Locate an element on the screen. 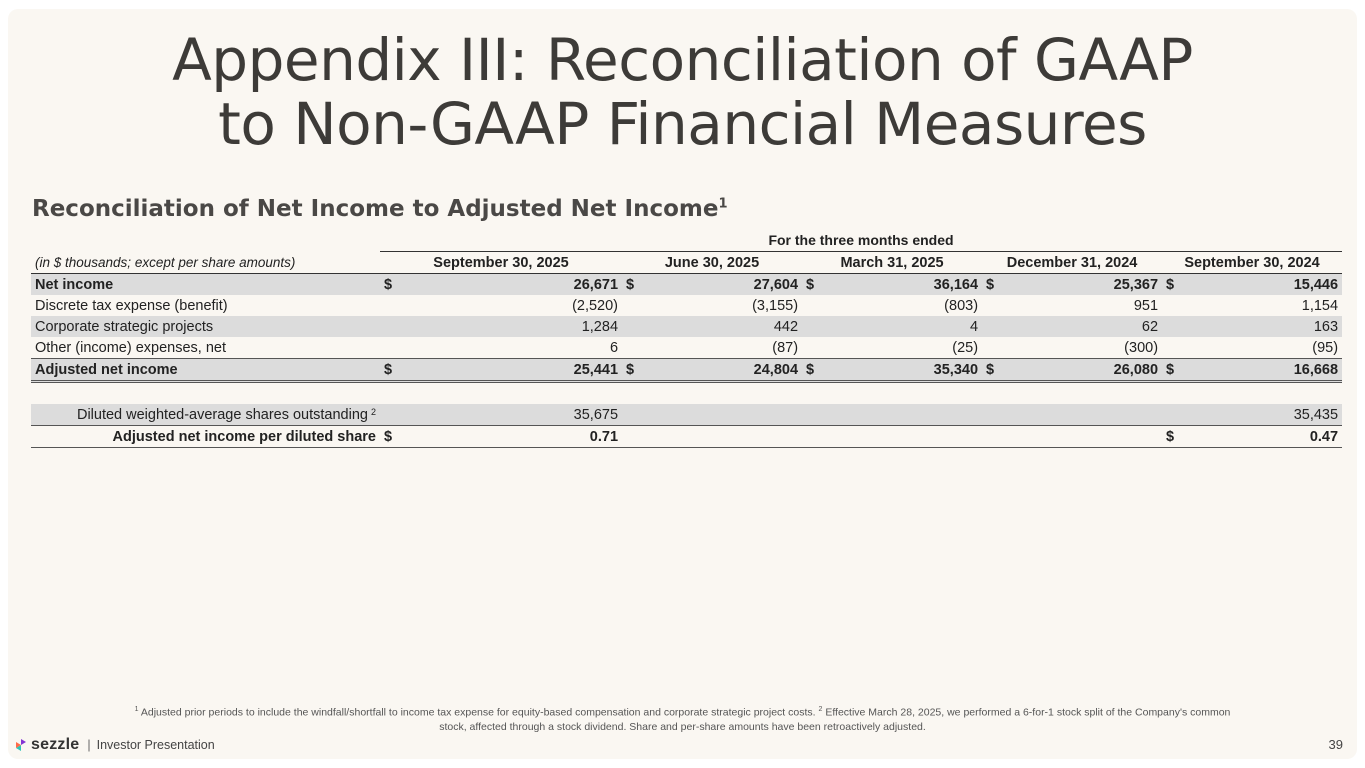 The image size is (1365, 768). row-label: Discrete tax expense (benefit) is located at coordinates (131, 305).